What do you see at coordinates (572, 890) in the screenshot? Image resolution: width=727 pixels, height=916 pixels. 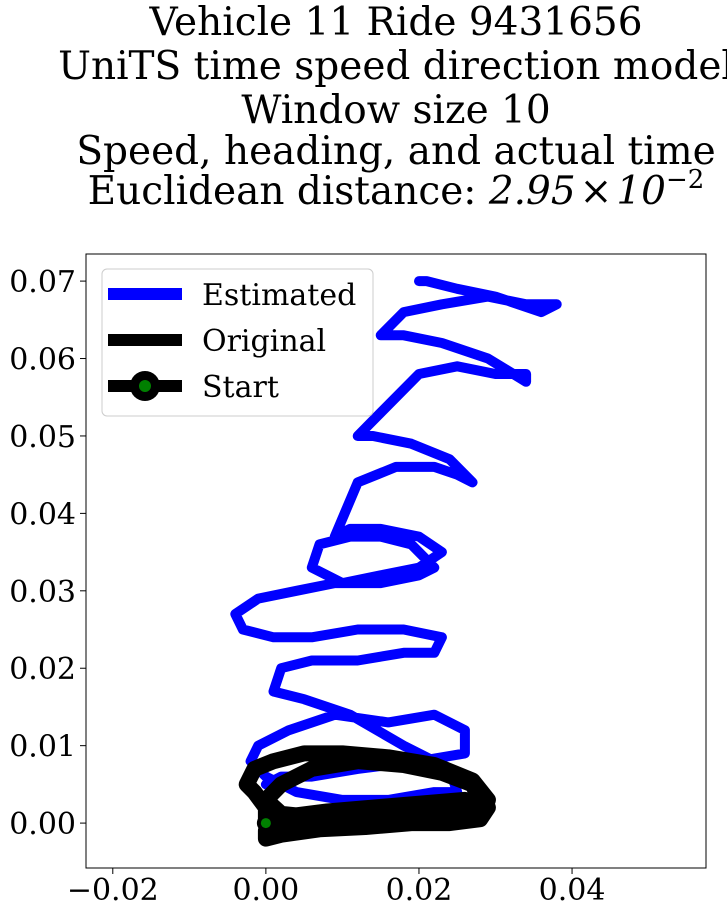 I see `x-tick-label: 0.04` at bounding box center [572, 890].